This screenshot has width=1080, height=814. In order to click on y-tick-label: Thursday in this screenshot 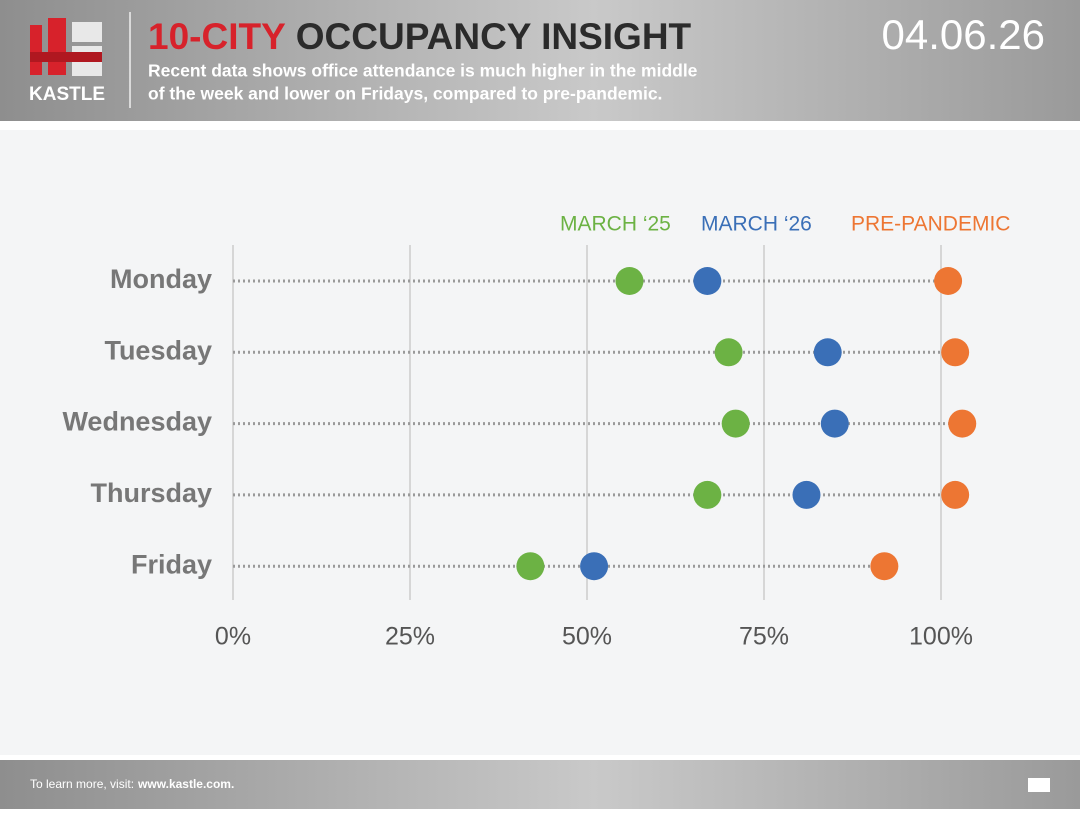, I will do `click(151, 493)`.